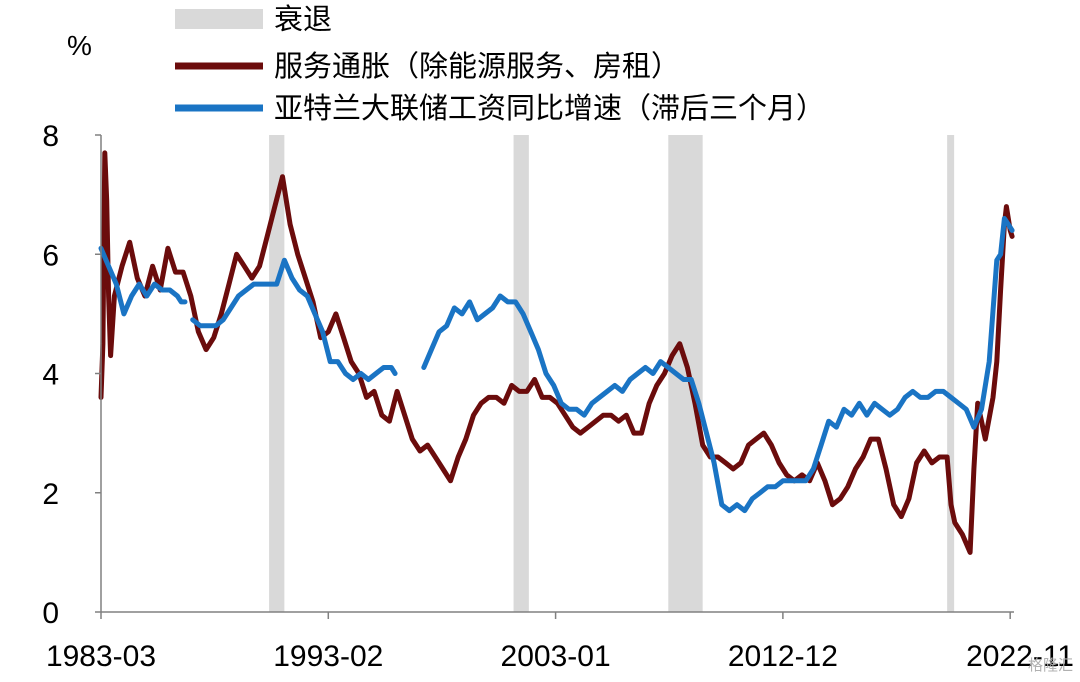 Image resolution: width=1080 pixels, height=682 pixels. Describe the element at coordinates (549, 108) in the screenshot. I see `legend-label-wages: 亚特兰大联储工资同比增速（滞后三个月）` at that location.